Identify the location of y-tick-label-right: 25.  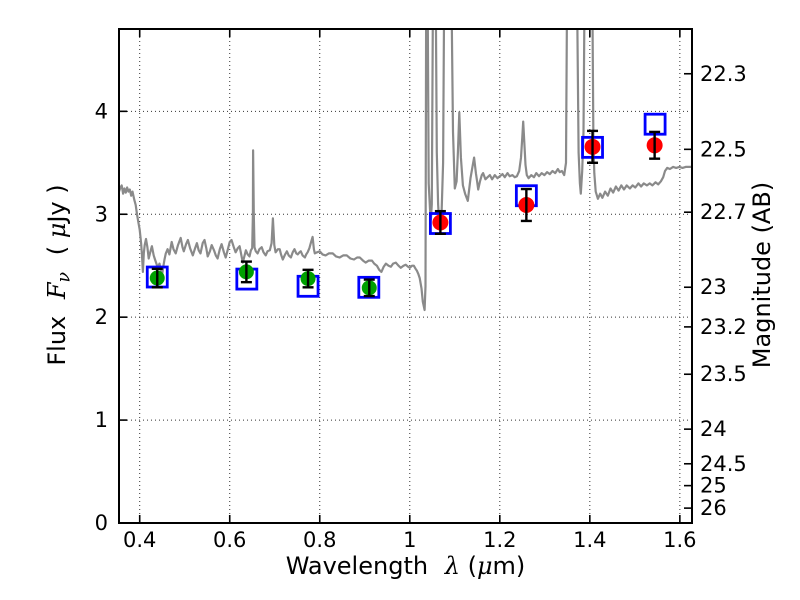
(713, 486).